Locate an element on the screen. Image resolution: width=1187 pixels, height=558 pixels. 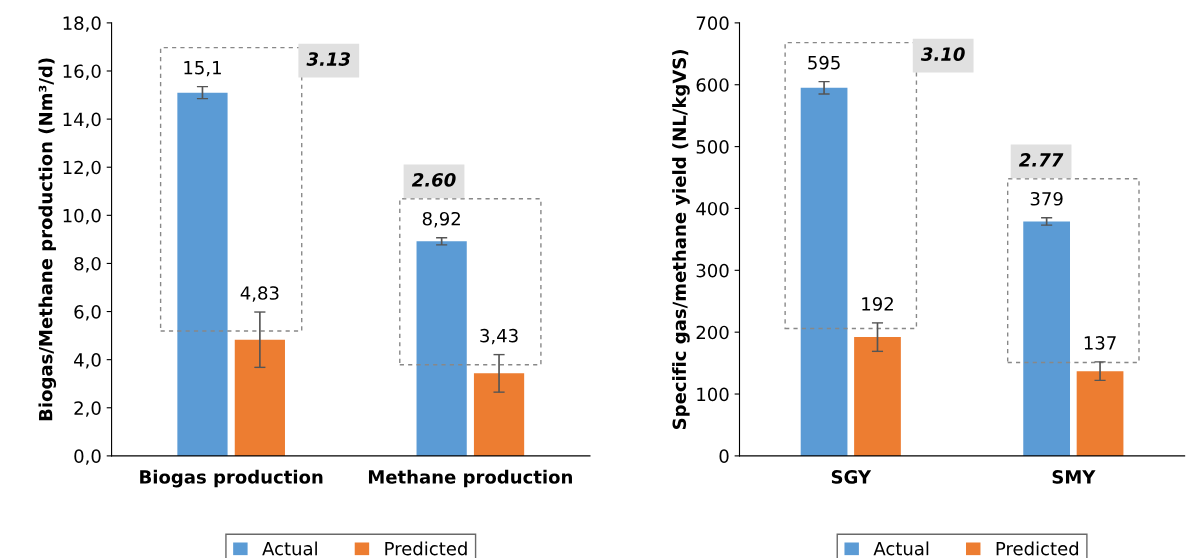
y-tick-label: 14,0 is located at coordinates (82, 120).